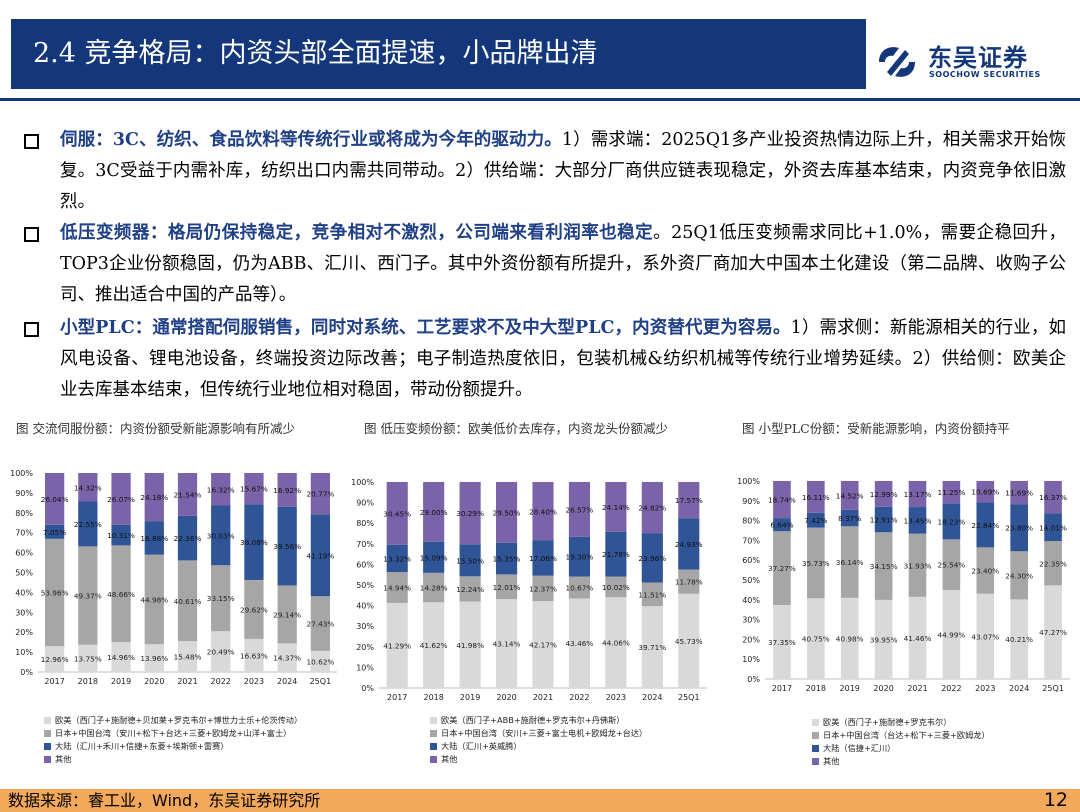 The height and width of the screenshot is (812, 1080). What do you see at coordinates (362, 482) in the screenshot?
I see `y-tick-label: 100%` at bounding box center [362, 482].